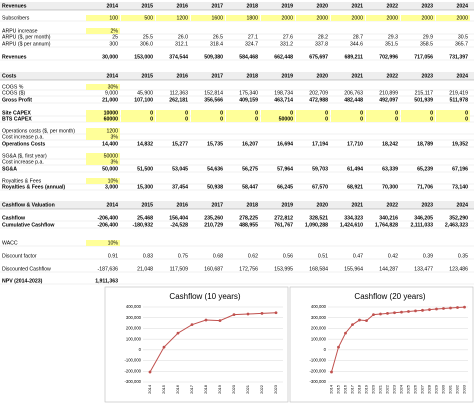  Describe the element at coordinates (393, 37) in the screenshot. I see `cell-value: 29.3` at that location.